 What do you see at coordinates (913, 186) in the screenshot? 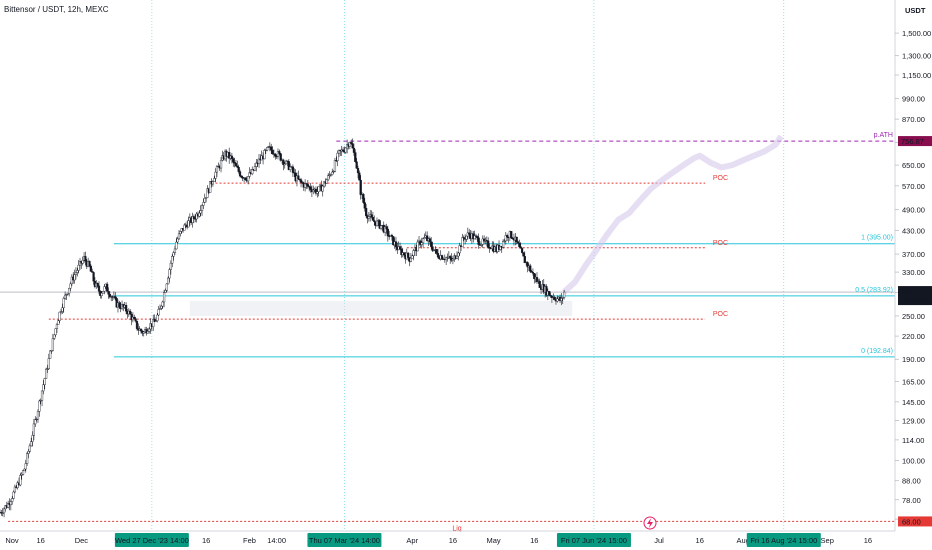
I see `price-tick-label: 570.00` at bounding box center [913, 186].